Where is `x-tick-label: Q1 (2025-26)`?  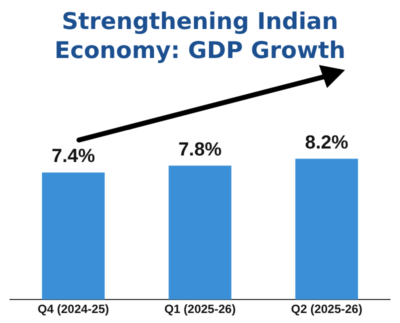 x-tick-label: Q1 (2025-26) is located at coordinates (200, 309).